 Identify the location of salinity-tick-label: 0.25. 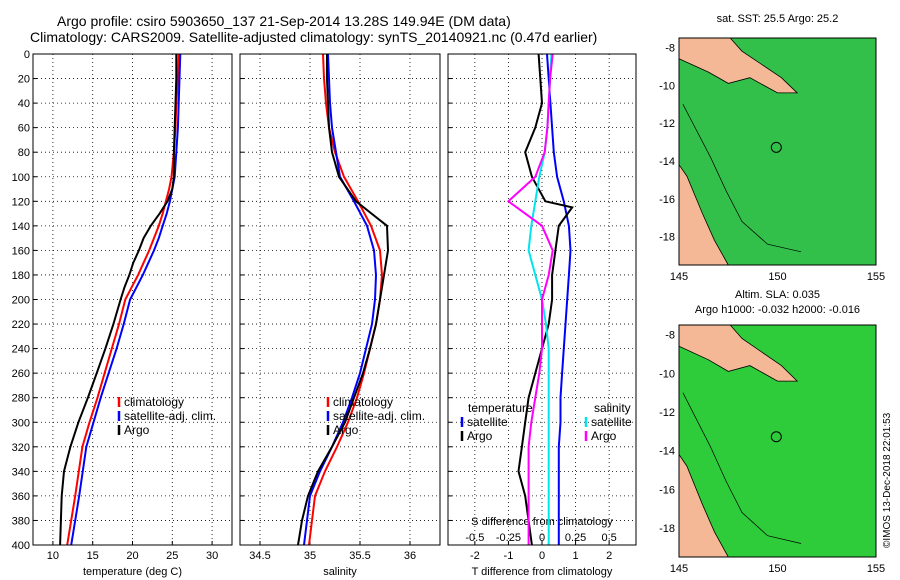
(575, 538).